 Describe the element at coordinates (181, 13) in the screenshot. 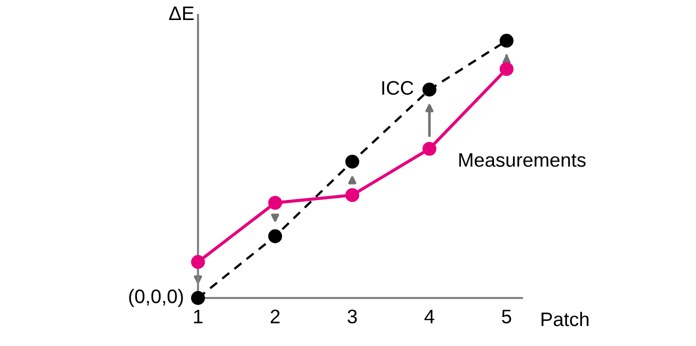

I see `y-axis-title: ΔE` at that location.